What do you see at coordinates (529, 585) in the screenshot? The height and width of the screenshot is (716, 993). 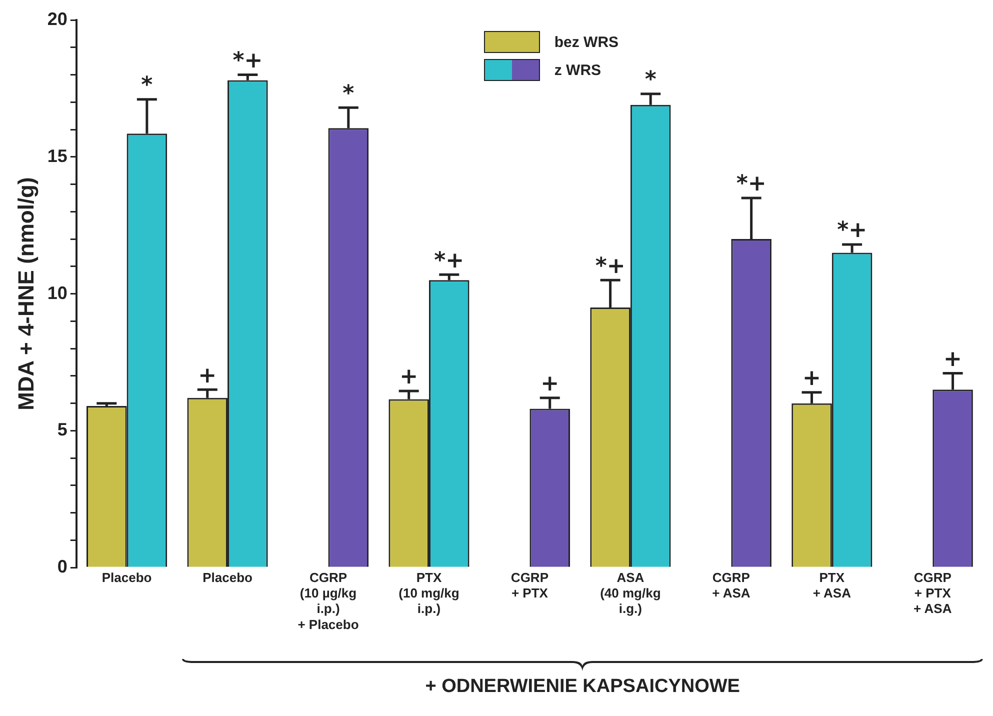 I see `x-tick-label: CGRP + PTX` at bounding box center [529, 585].